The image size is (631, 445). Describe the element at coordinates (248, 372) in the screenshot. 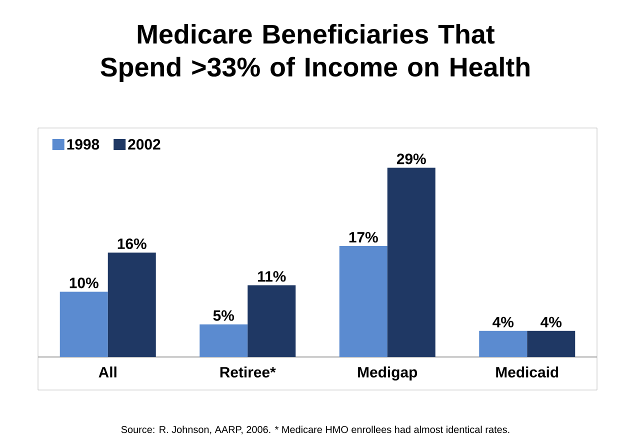

I see `x-tick-label: Retiree*` at that location.